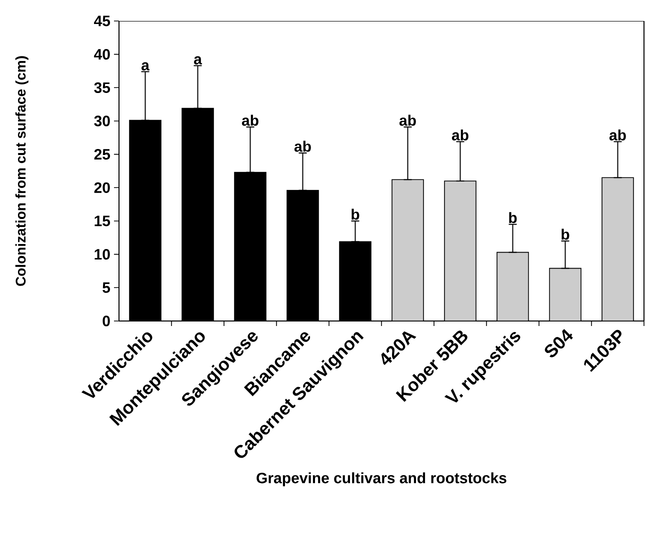  I want to click on y-tick-label: 0, so click(106, 321).